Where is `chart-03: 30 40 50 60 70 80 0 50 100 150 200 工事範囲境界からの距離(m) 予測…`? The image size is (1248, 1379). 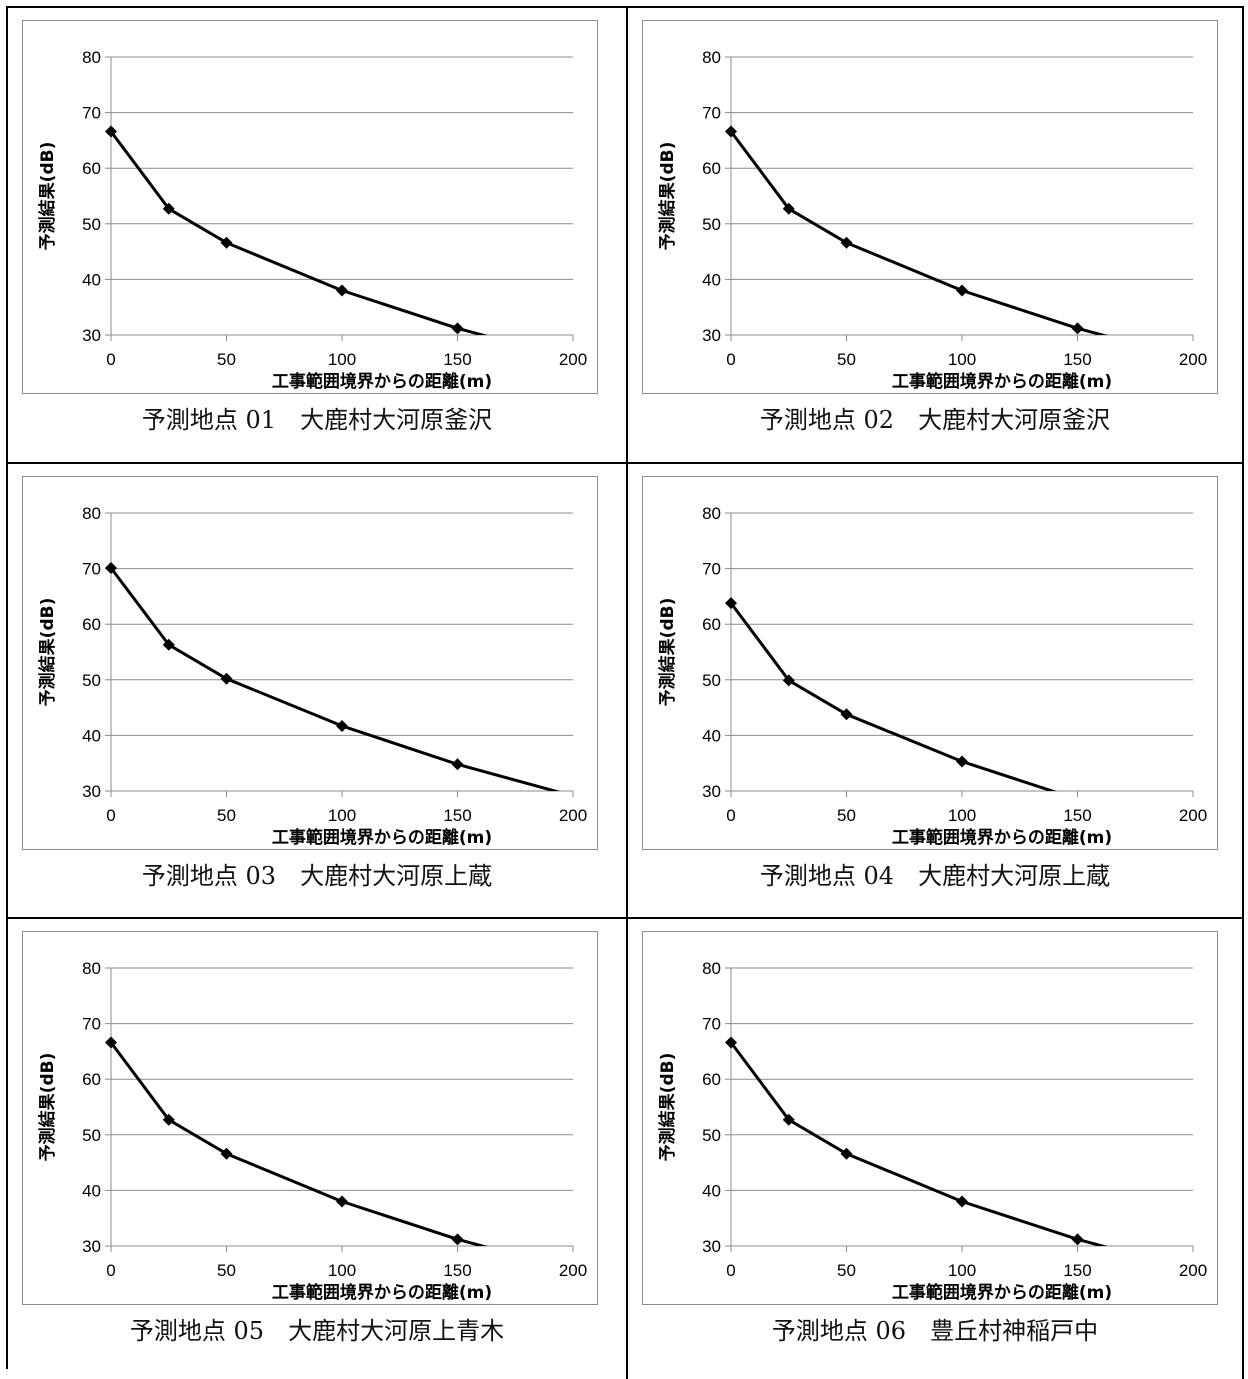
chart-03: 30 40 50 60 70 80 0 50 100 150 200 工事範囲境界からの距離(m) 予測… is located at coordinates (312, 676).